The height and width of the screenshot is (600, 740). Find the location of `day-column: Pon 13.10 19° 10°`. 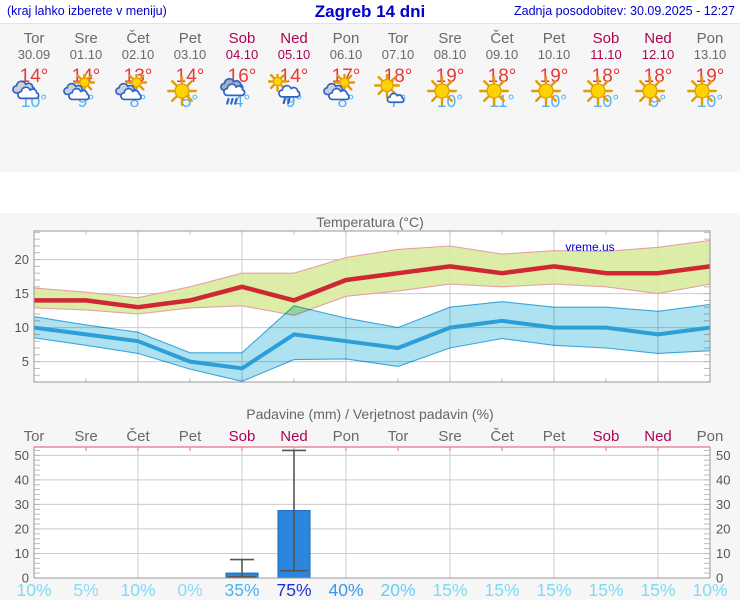

day-column: Pon 13.10 19° 10° is located at coordinates (710, 71).